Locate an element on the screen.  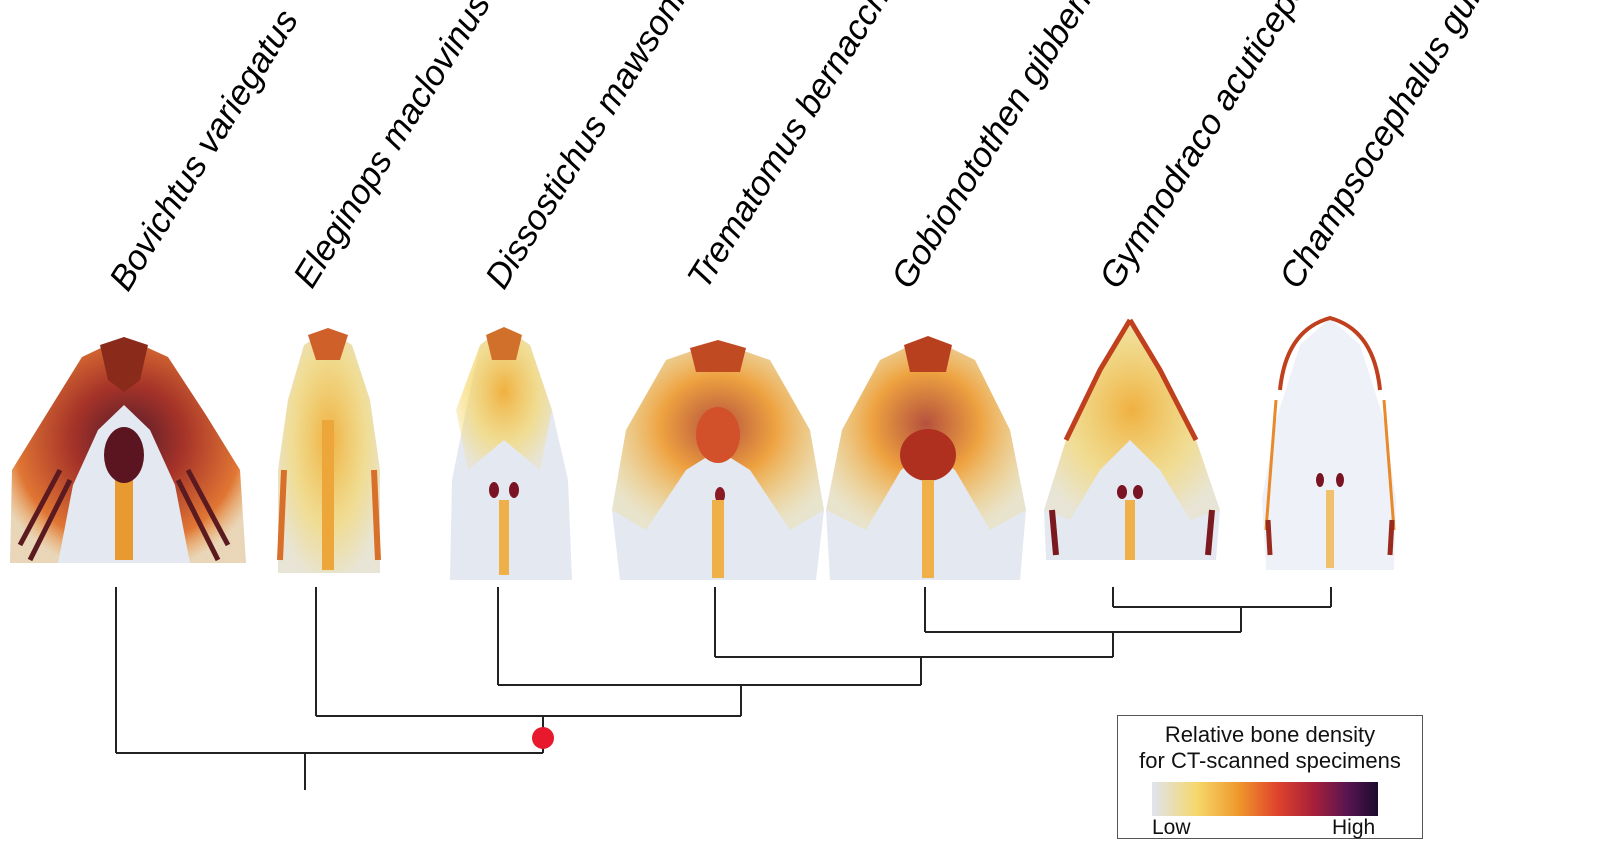
species-label-gymnodraco: Gymnodraco acuticeps is located at coordinates (1203, 147).